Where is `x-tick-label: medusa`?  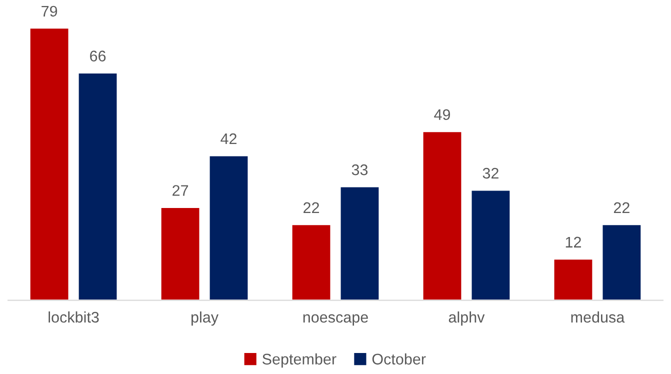
x-tick-label: medusa is located at coordinates (598, 317).